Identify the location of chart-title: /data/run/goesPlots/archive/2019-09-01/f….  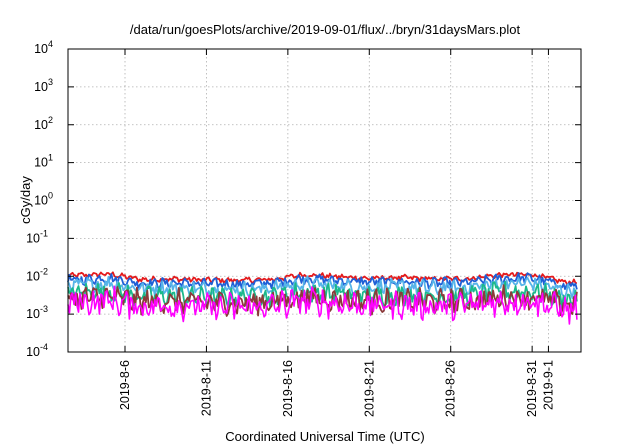
(325, 29).